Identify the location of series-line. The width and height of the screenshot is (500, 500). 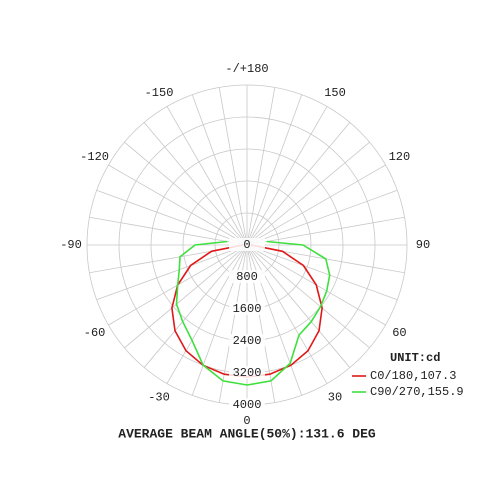
(253, 313).